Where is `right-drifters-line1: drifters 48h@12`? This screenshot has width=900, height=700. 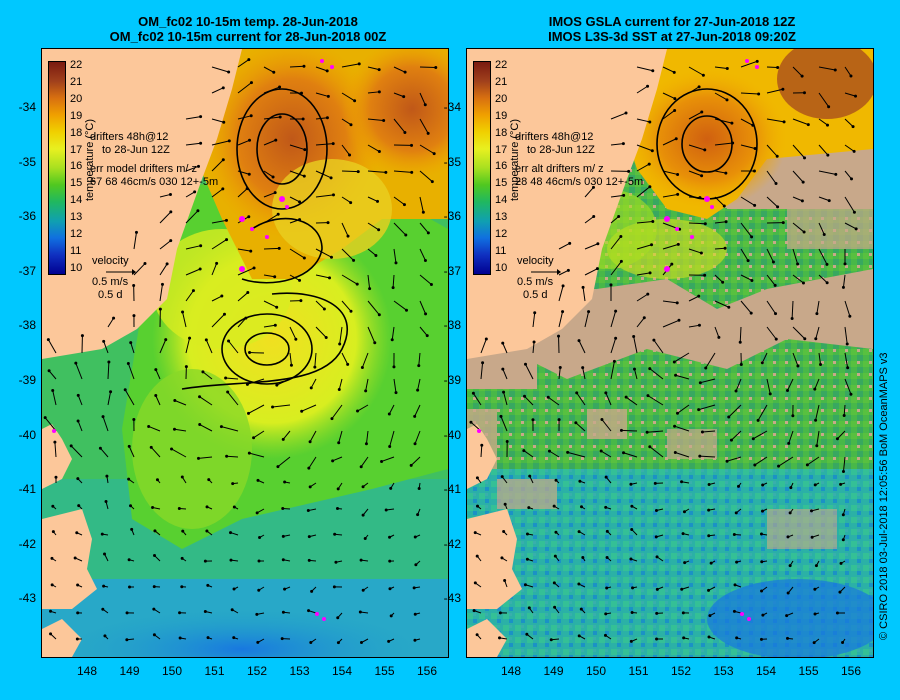
right-drifters-line1: drifters 48h@12 is located at coordinates (554, 137).